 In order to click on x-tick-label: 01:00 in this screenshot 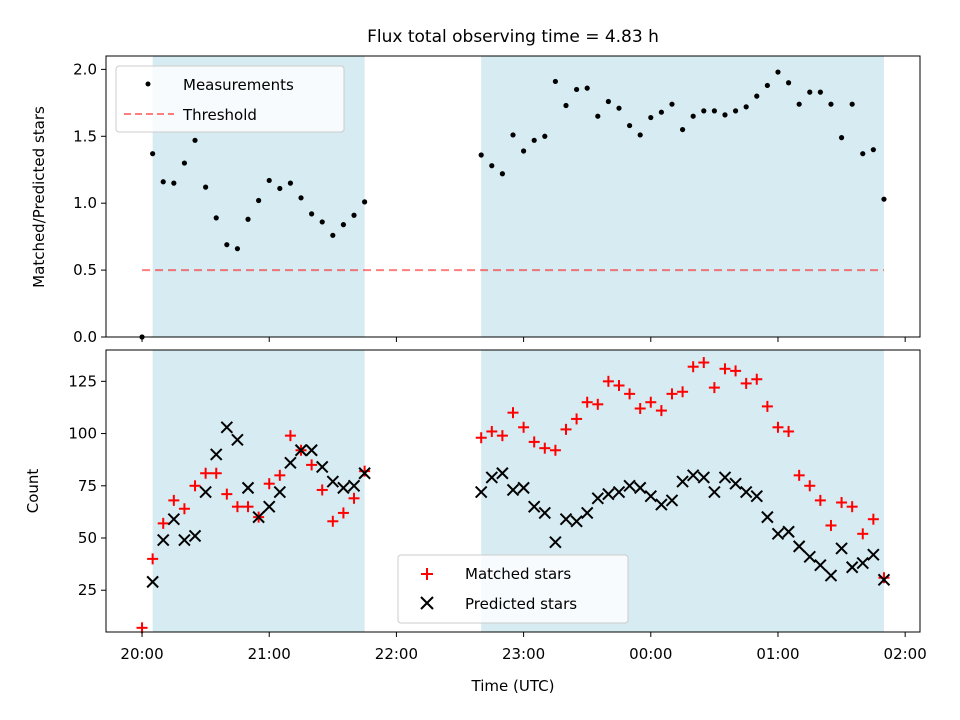, I will do `click(777, 654)`.